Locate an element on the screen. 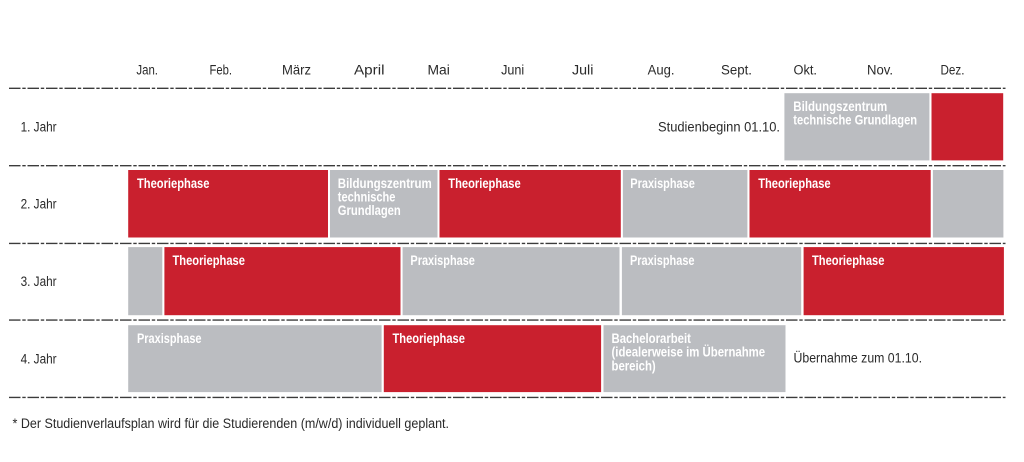 Image resolution: width=1024 pixels, height=462 pixels. svg-text: bereich) is located at coordinates (634, 366).